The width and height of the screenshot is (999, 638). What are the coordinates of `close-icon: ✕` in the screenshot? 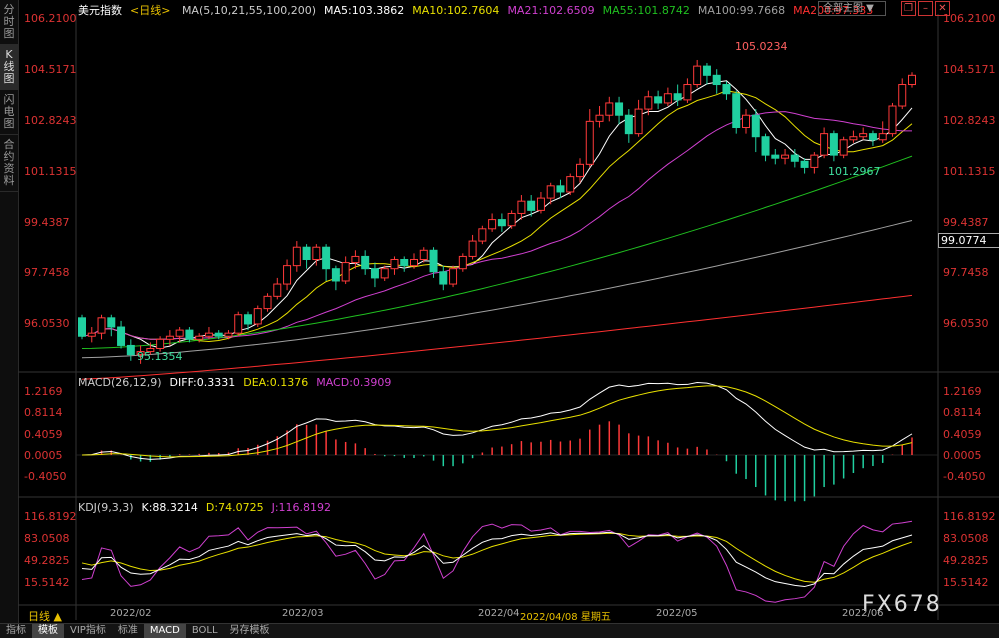 It's located at (942, 8).